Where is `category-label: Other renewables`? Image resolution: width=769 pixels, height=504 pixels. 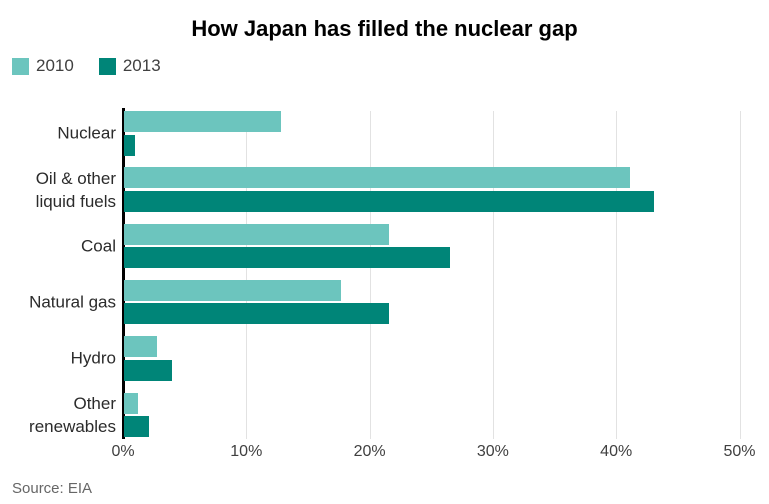 category-label: Other renewables is located at coordinates (72, 414).